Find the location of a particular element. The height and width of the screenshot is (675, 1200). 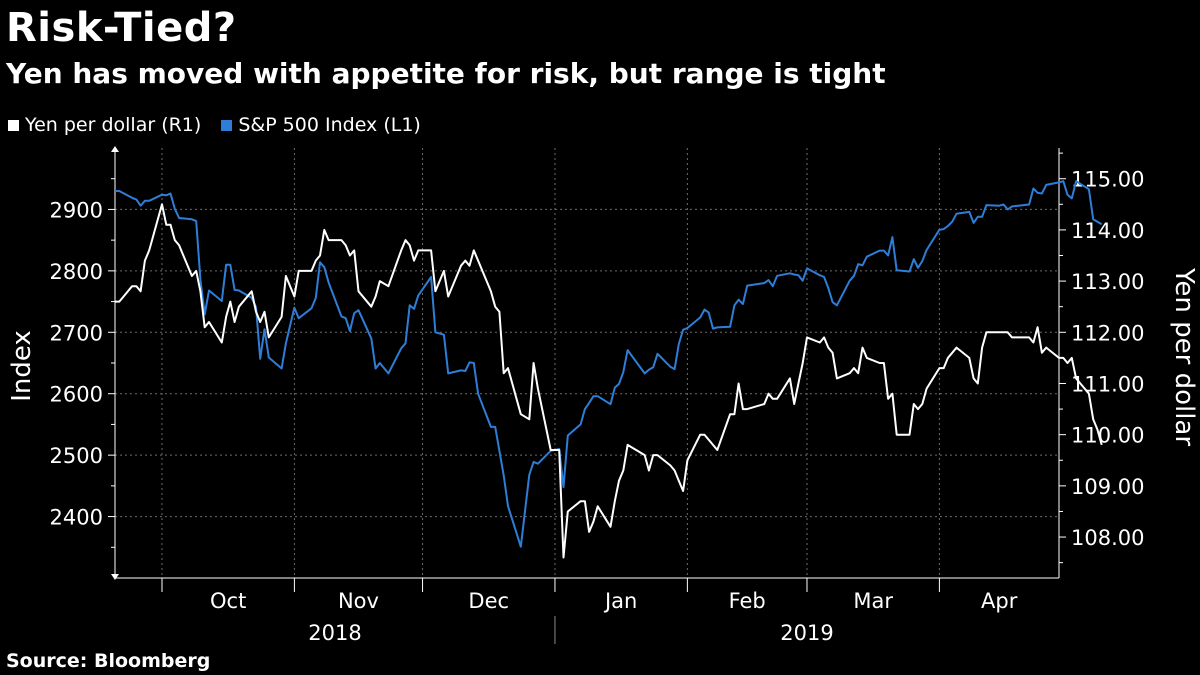

right-tick-label: 111.00 is located at coordinates (1107, 384).